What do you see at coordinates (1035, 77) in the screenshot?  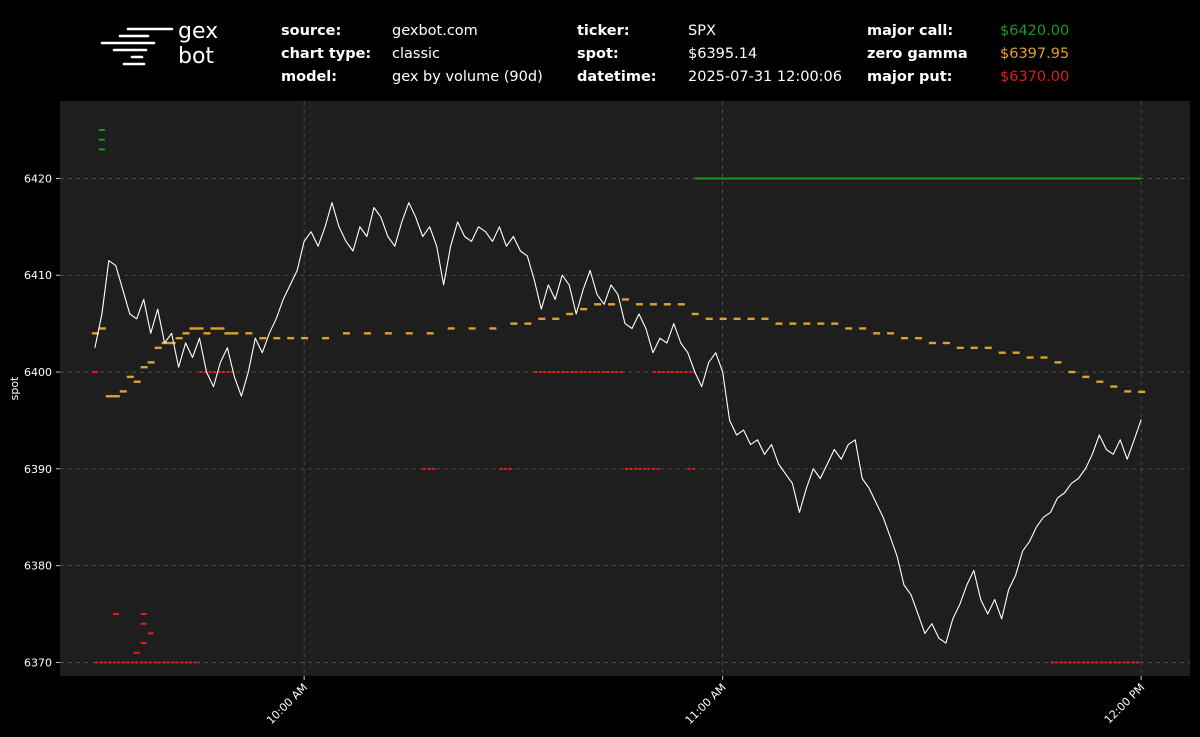 I see `info-major-put-value: $6370.00` at bounding box center [1035, 77].